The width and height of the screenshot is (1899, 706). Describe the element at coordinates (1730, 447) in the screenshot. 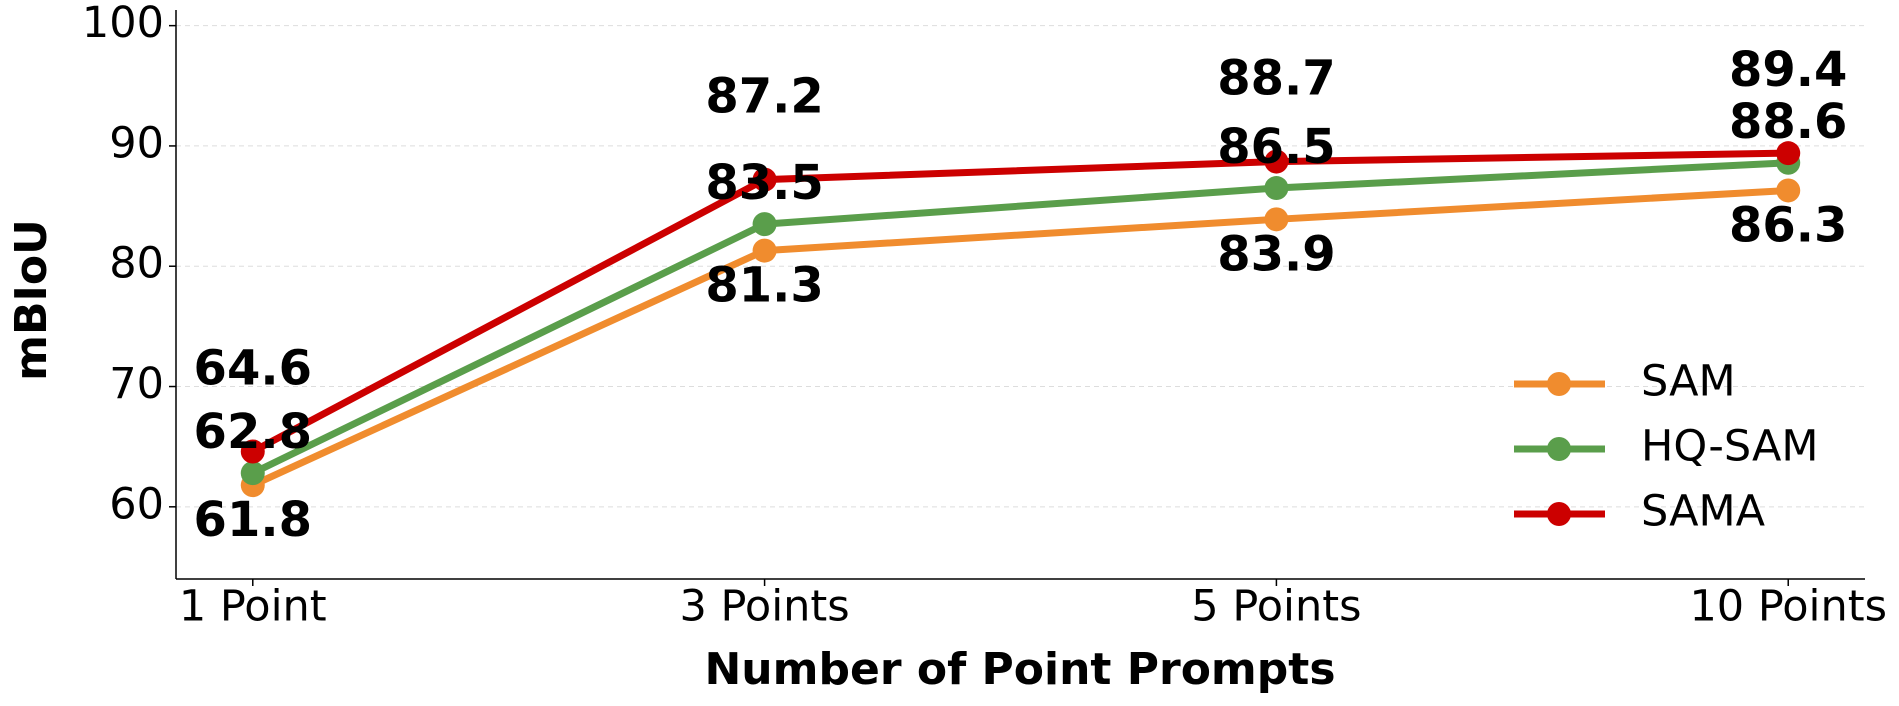

I see `legend-label: HQ-SAM` at that location.